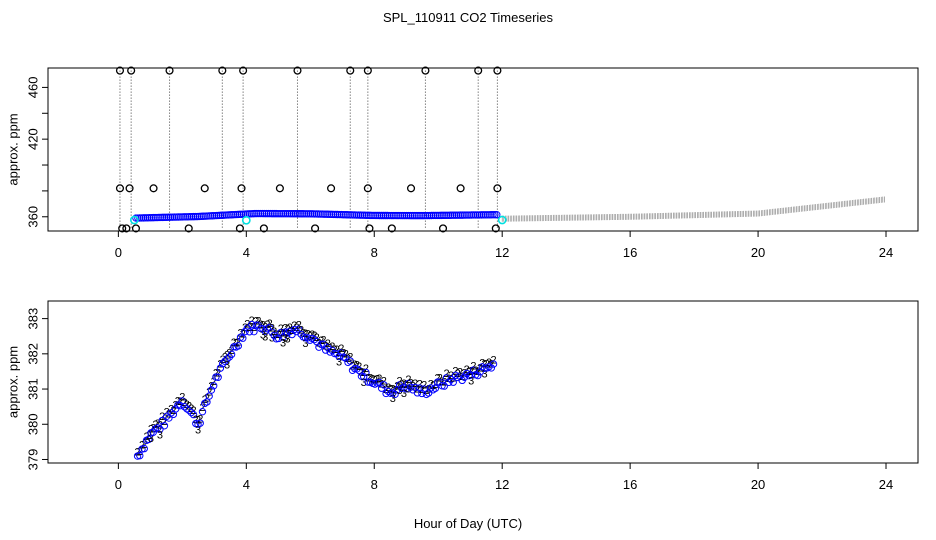  Describe the element at coordinates (32, 389) in the screenshot. I see `y-tick-label: 381` at that location.